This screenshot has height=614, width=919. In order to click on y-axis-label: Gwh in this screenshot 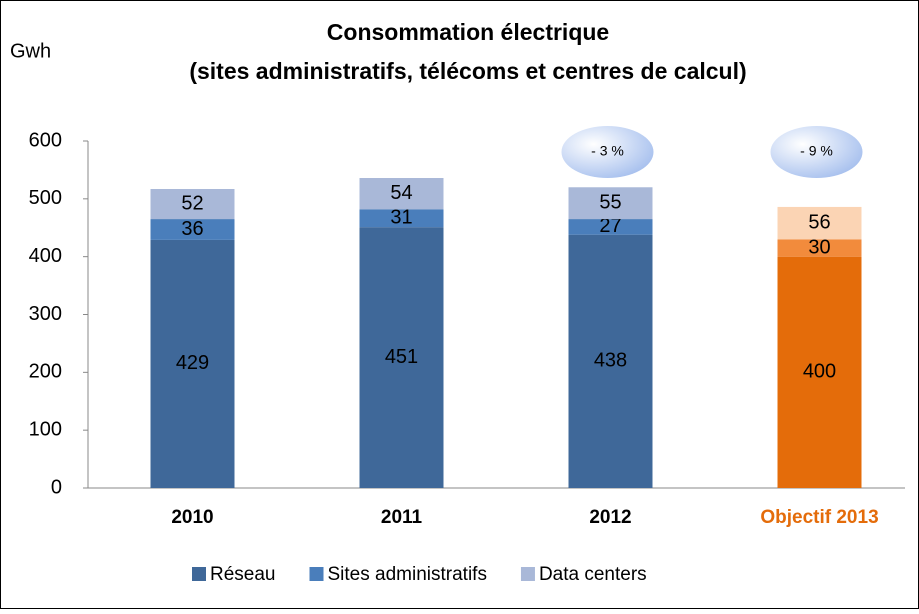, I will do `click(30, 51)`.